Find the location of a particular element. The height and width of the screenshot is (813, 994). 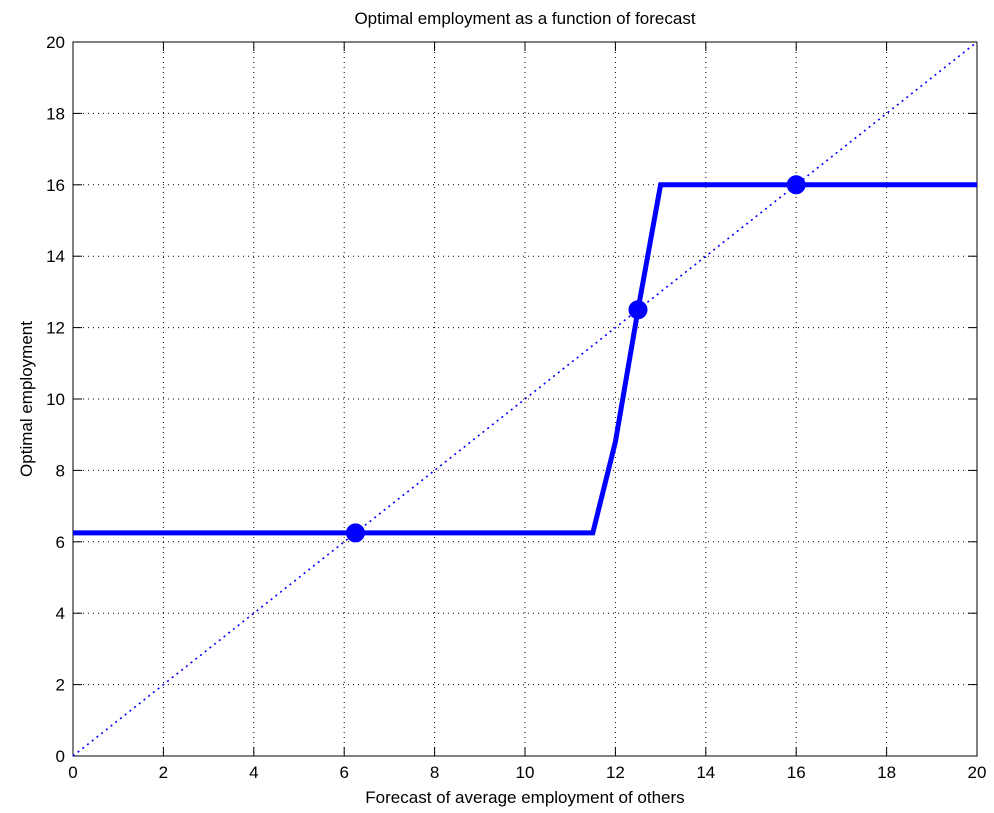

x-tick-label: 8 is located at coordinates (434, 772).